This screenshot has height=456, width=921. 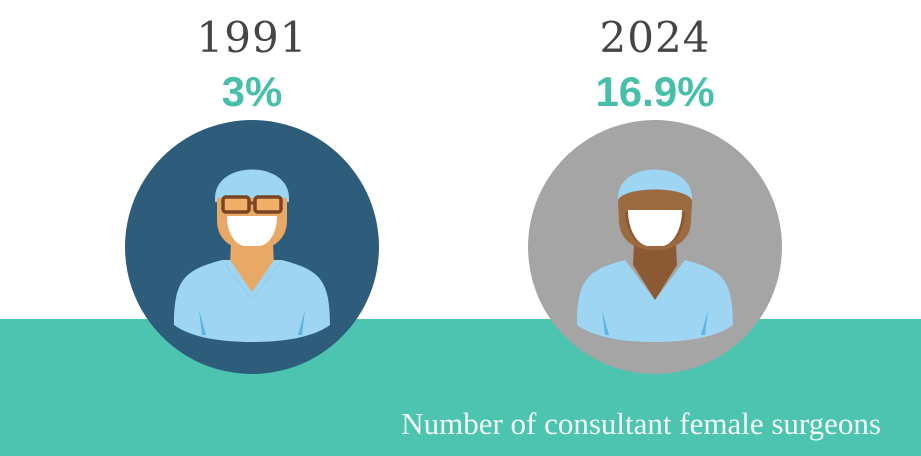 I want to click on caption-text: Number of consultant female surgeons, so click(x=641, y=423).